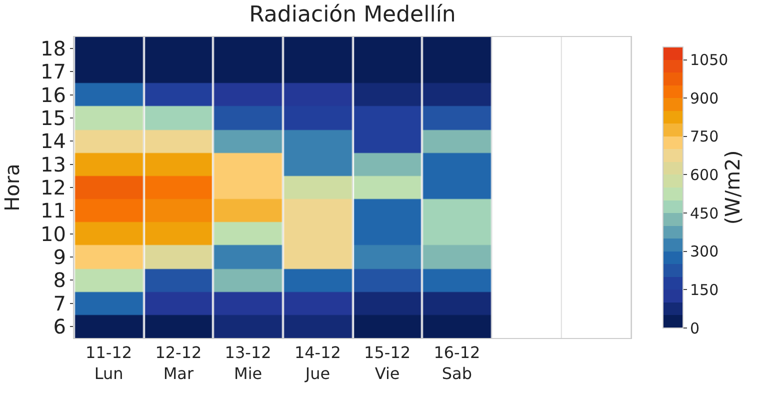  What do you see at coordinates (387, 363) in the screenshot?
I see `x-tick-label: 15-12 Vie` at bounding box center [387, 363].